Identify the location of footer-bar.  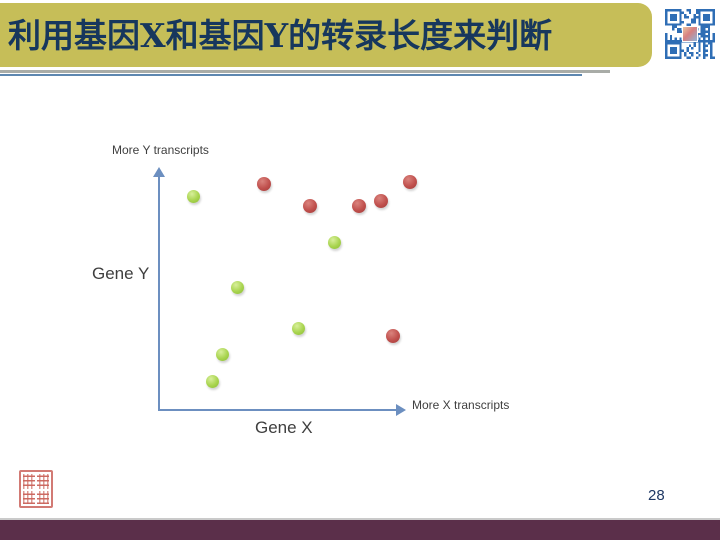
(360, 530).